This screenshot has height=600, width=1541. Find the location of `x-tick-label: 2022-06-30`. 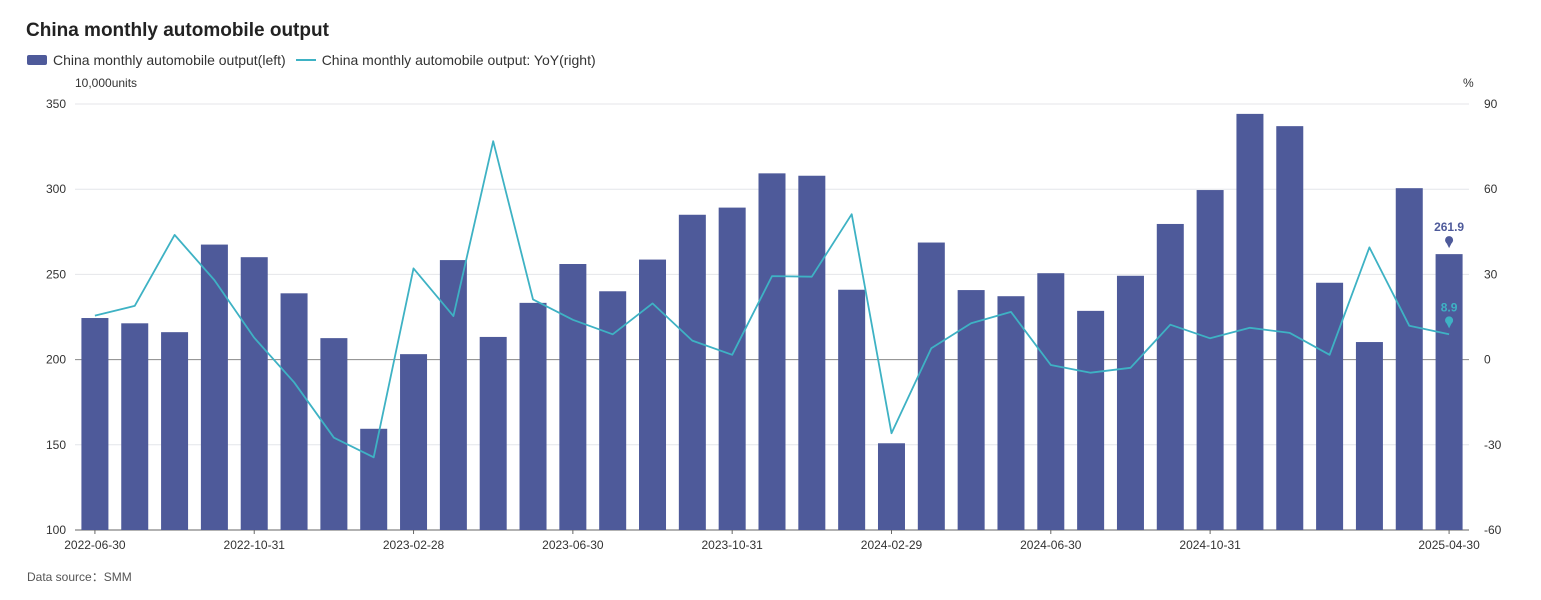

x-tick-label: 2022-06-30 is located at coordinates (95, 545).